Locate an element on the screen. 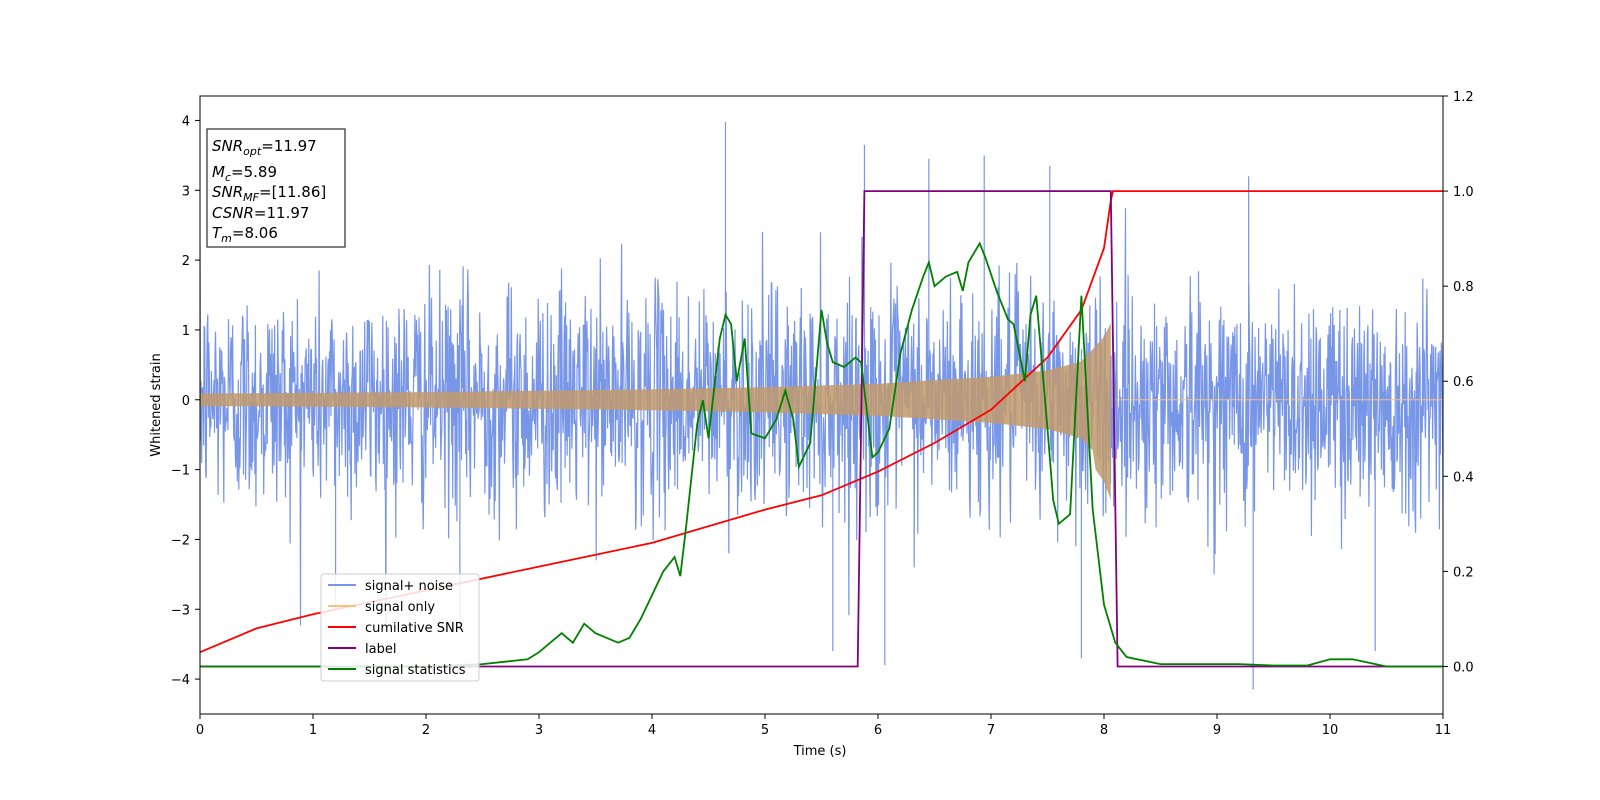 The height and width of the screenshot is (800, 1600). snr-opt-value: =11.97 is located at coordinates (289, 146).